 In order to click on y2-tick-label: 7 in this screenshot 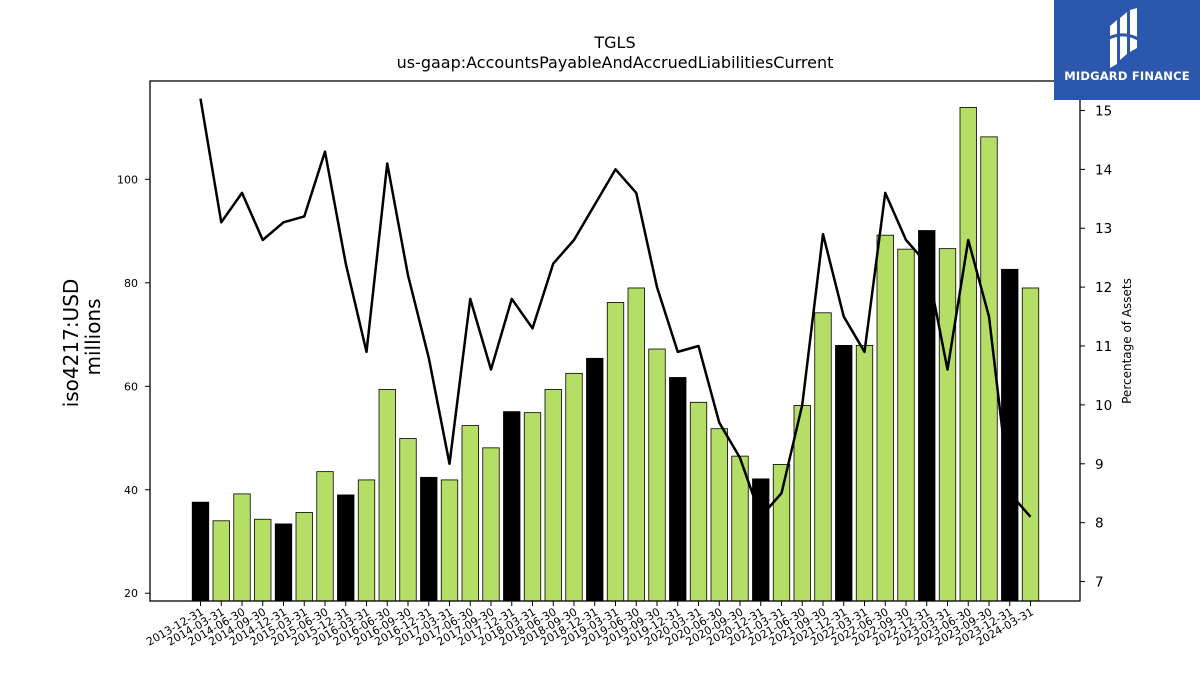, I will do `click(1099, 583)`.